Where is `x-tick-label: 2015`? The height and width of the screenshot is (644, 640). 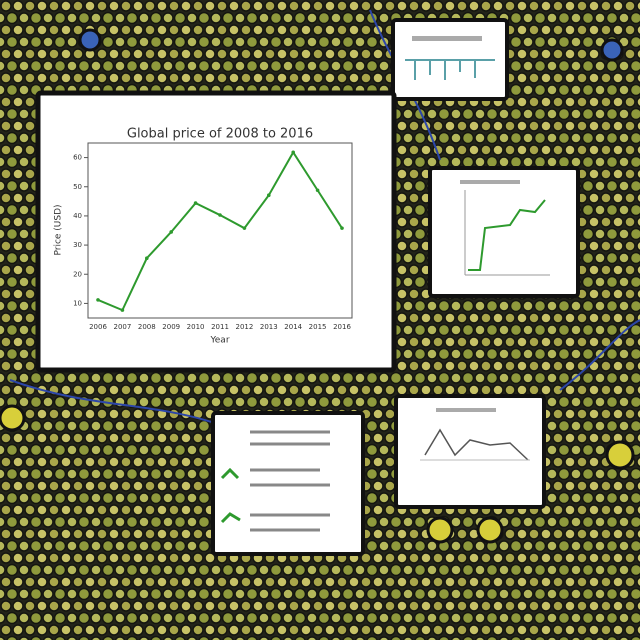 x-tick-label: 2015 is located at coordinates (318, 327).